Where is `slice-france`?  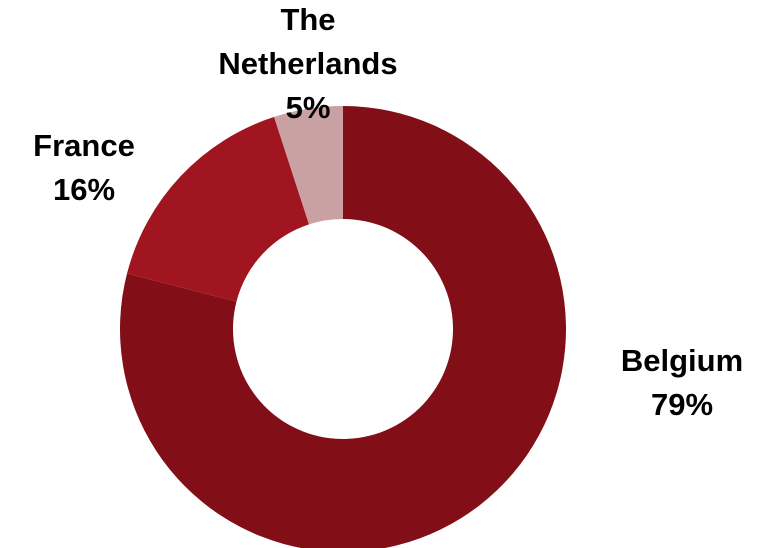
slice-france is located at coordinates (218, 209).